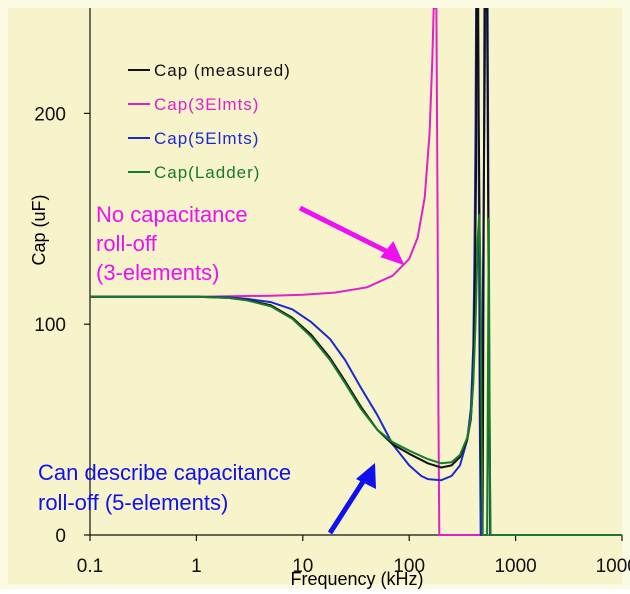  I want to click on y-tick-label: 100, so click(50, 325).